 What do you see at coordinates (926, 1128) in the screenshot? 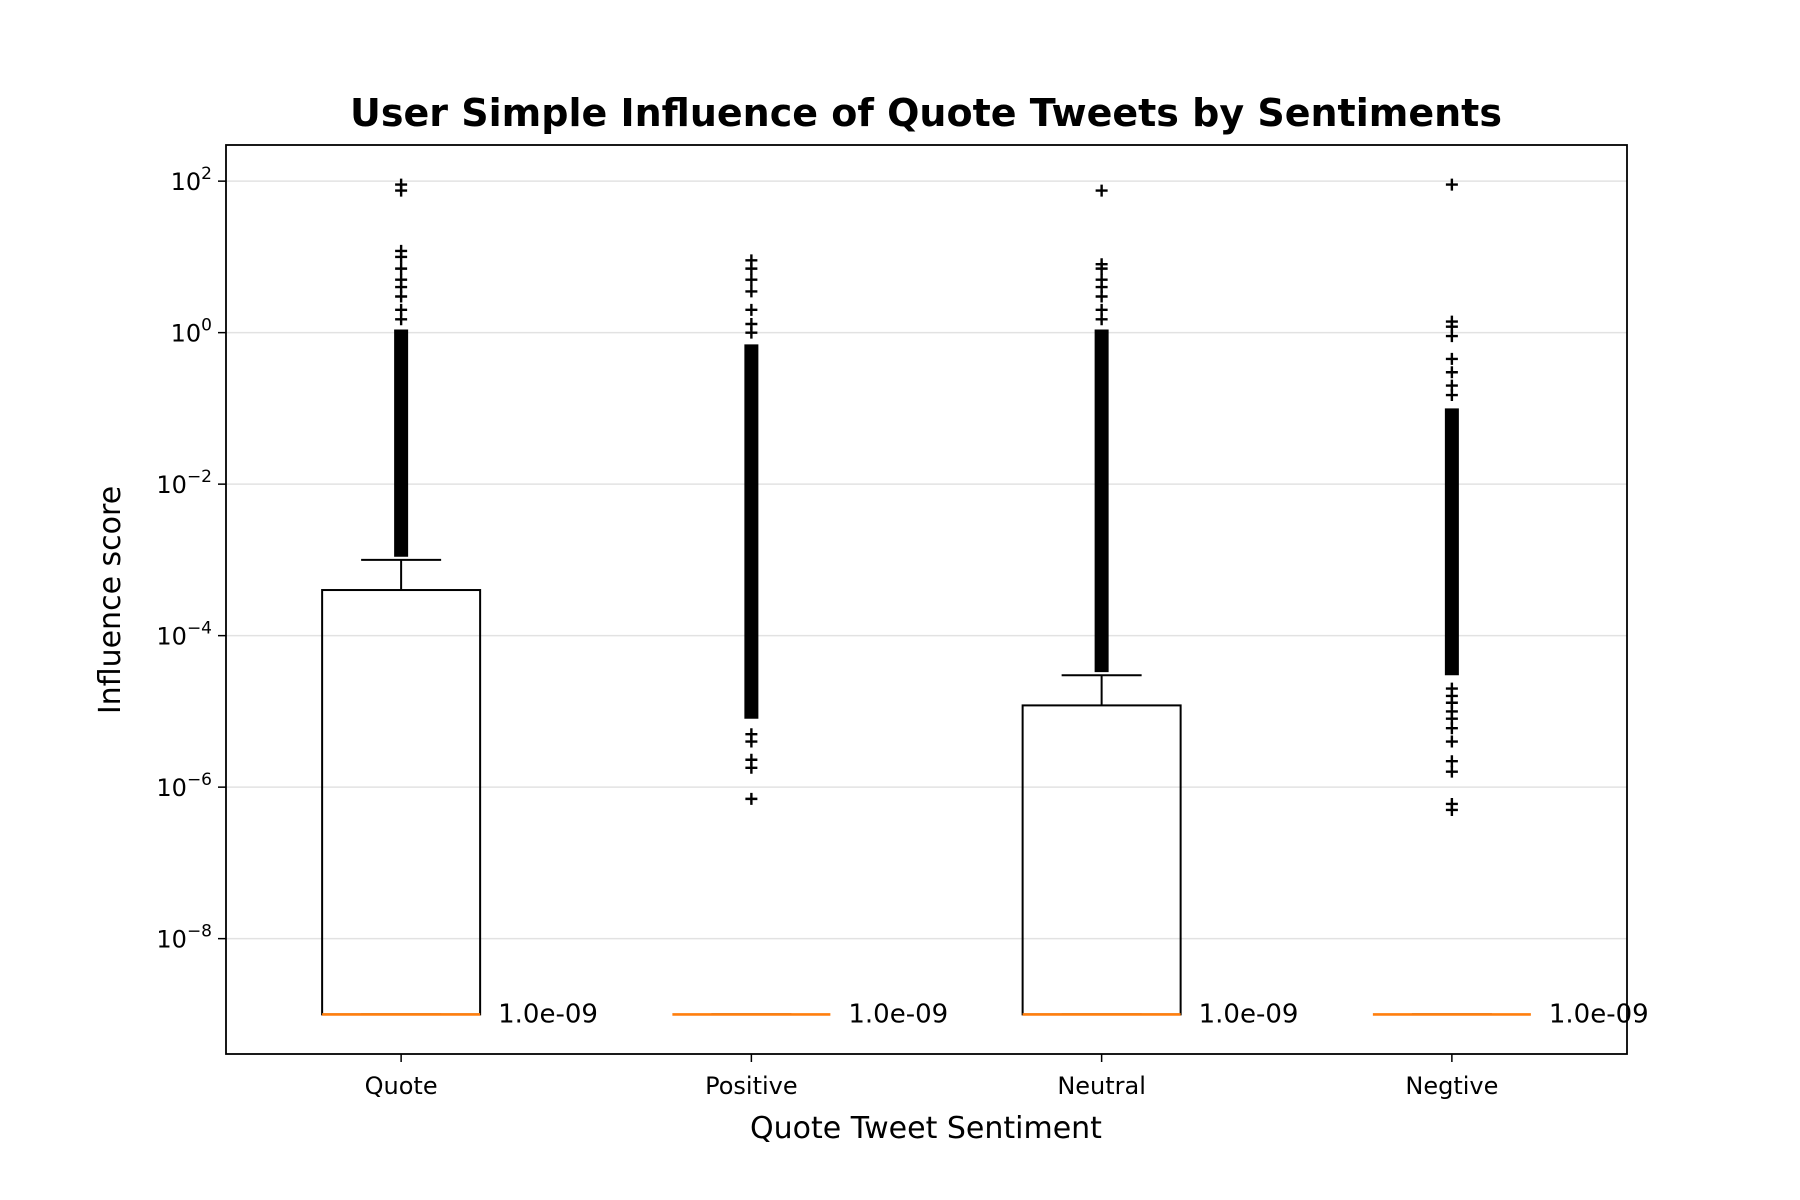
I see `x-axis-label: Quote Tweet Sentiment` at bounding box center [926, 1128].